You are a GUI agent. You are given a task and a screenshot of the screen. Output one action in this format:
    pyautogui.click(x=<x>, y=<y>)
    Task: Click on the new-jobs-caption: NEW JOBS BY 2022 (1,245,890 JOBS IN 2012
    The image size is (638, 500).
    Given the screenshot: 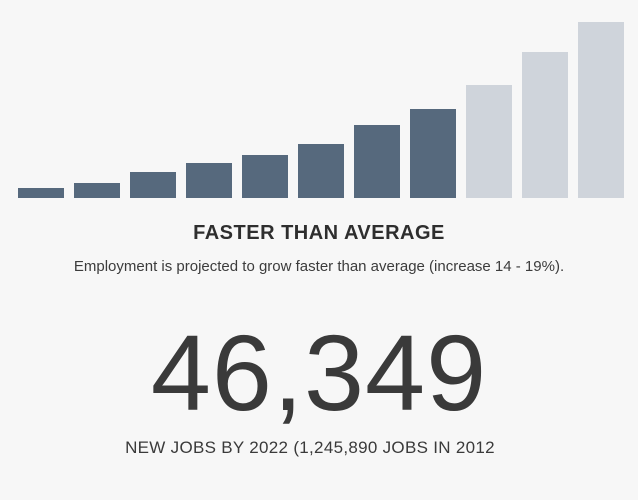 What is the action you would take?
    pyautogui.click(x=310, y=447)
    